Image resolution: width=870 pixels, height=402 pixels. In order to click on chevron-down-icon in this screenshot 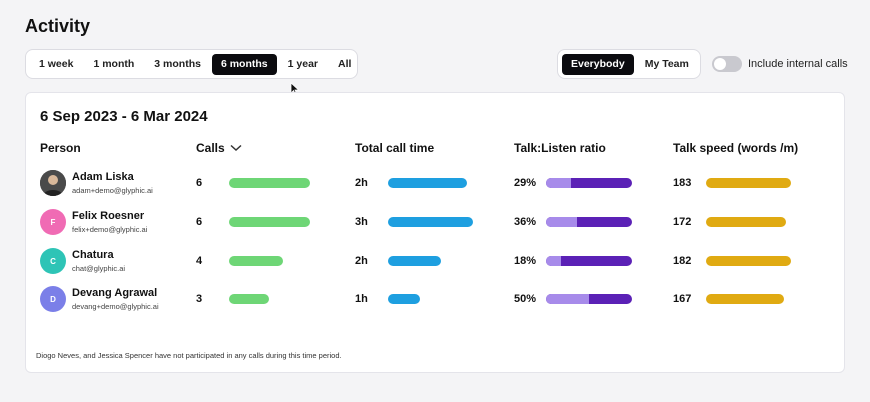, I will do `click(236, 148)`.